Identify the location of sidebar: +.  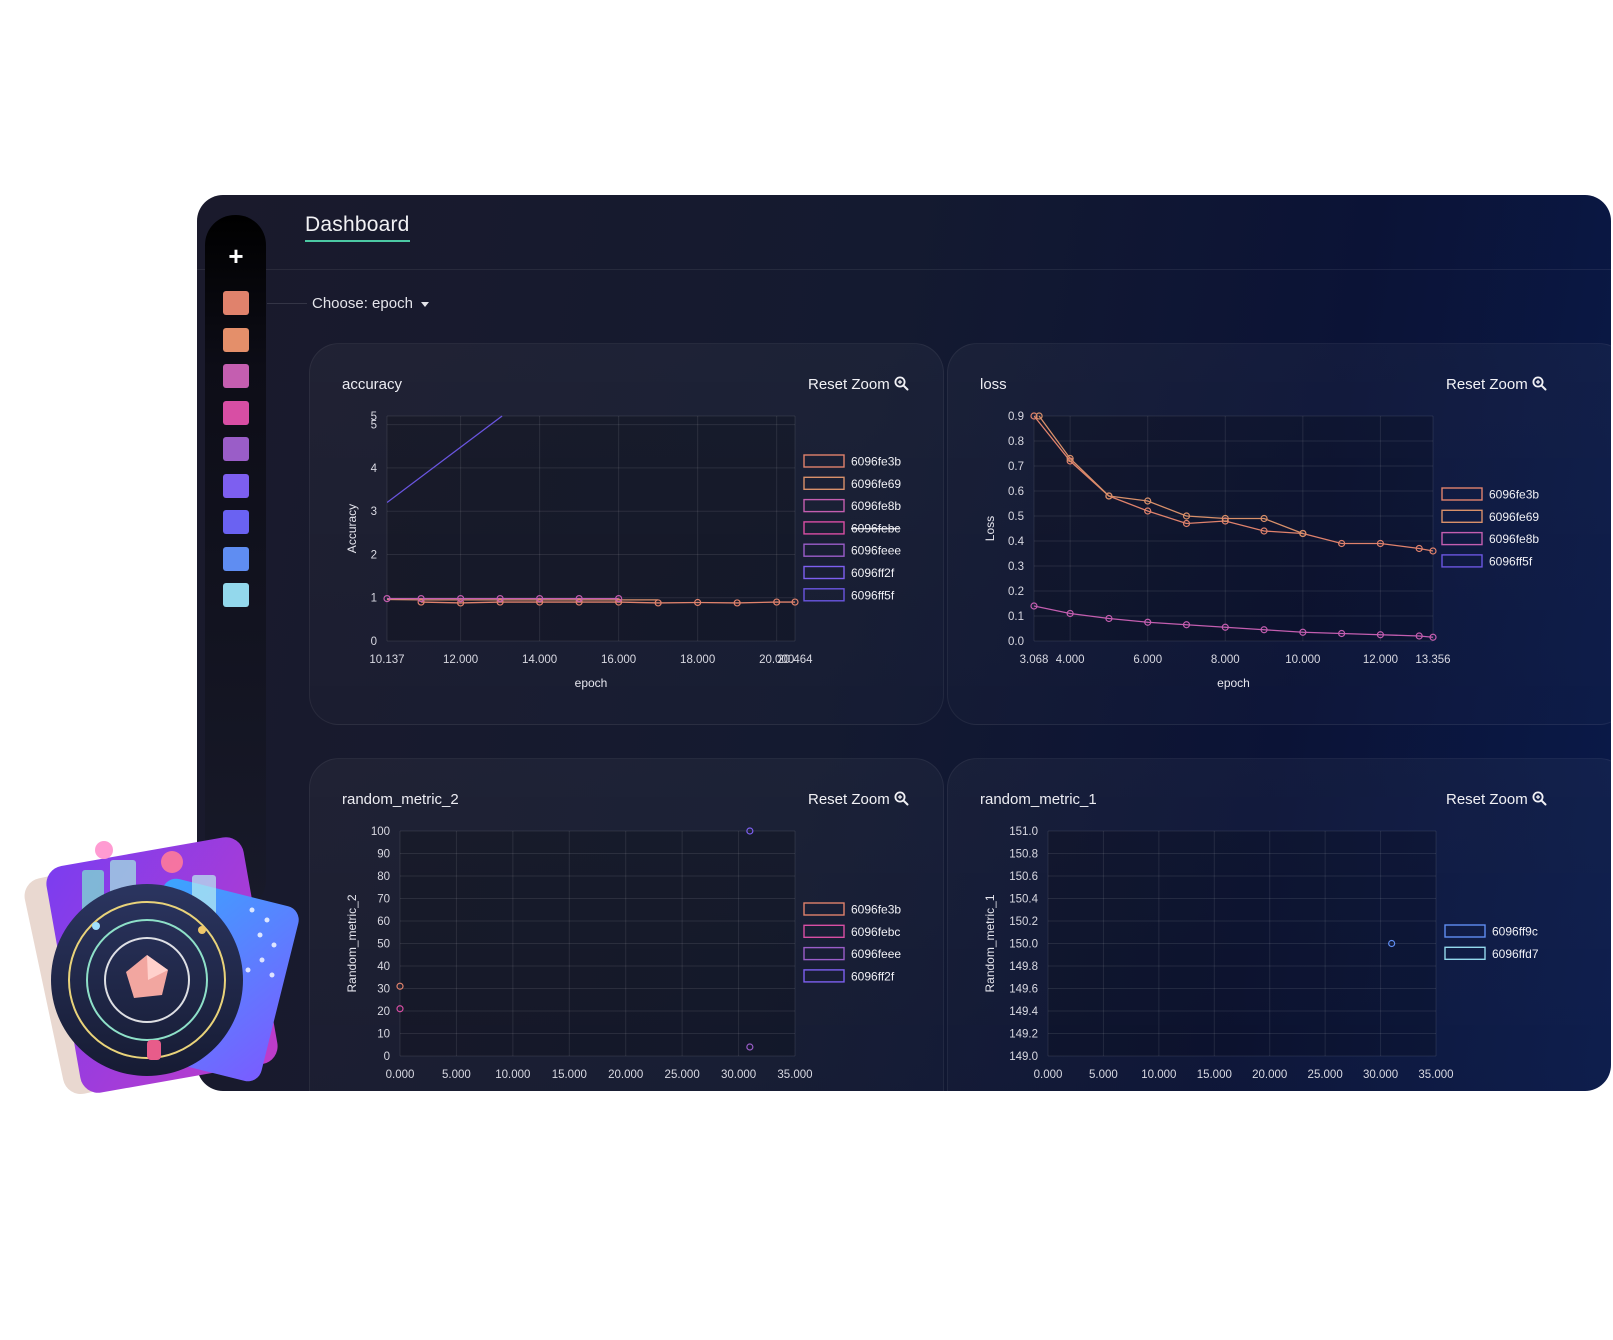
(235, 562).